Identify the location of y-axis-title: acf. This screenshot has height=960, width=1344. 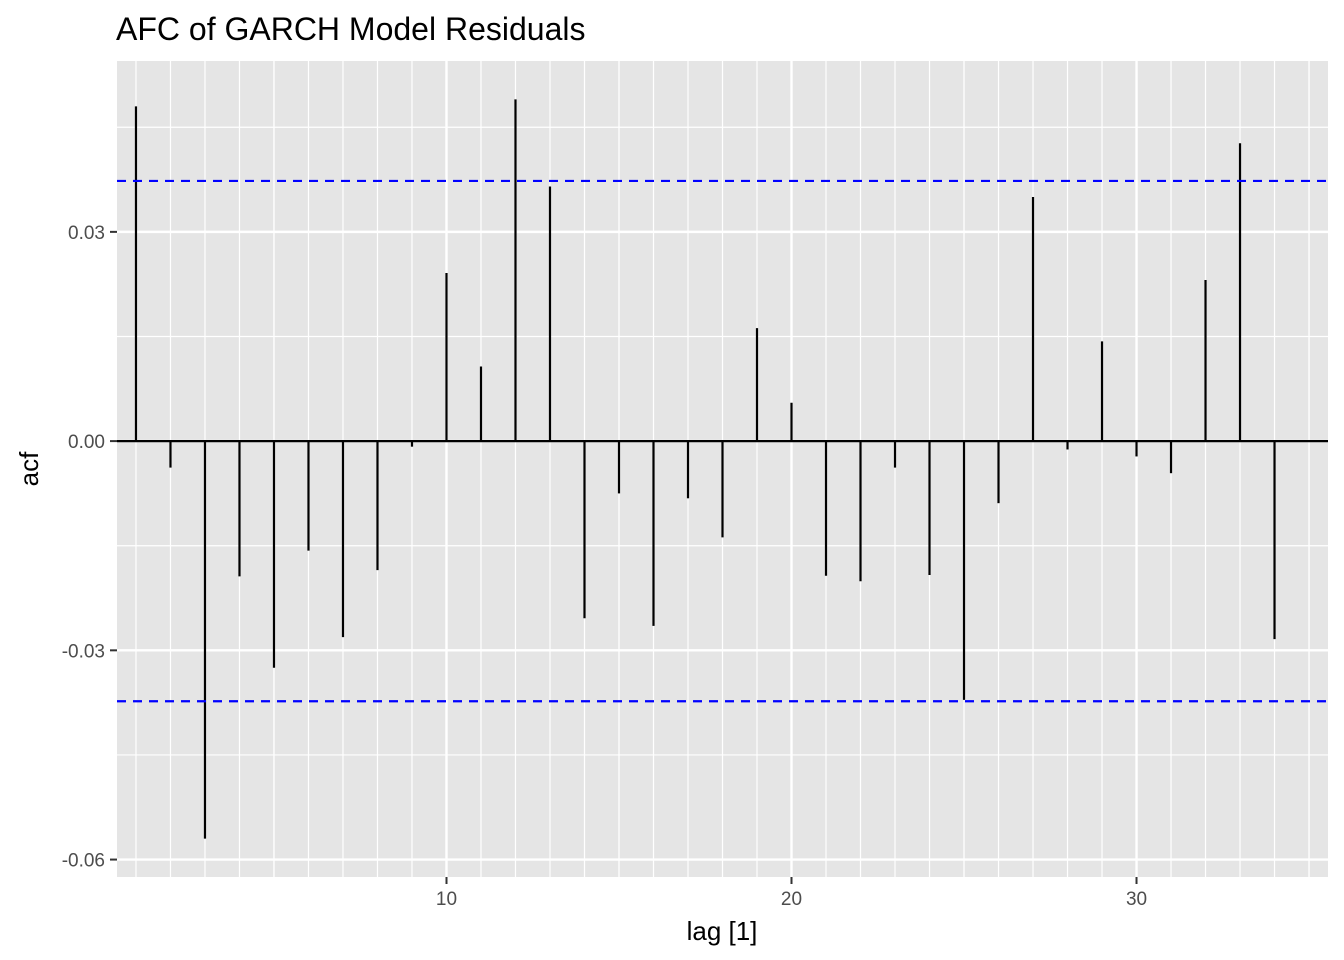
(29, 468).